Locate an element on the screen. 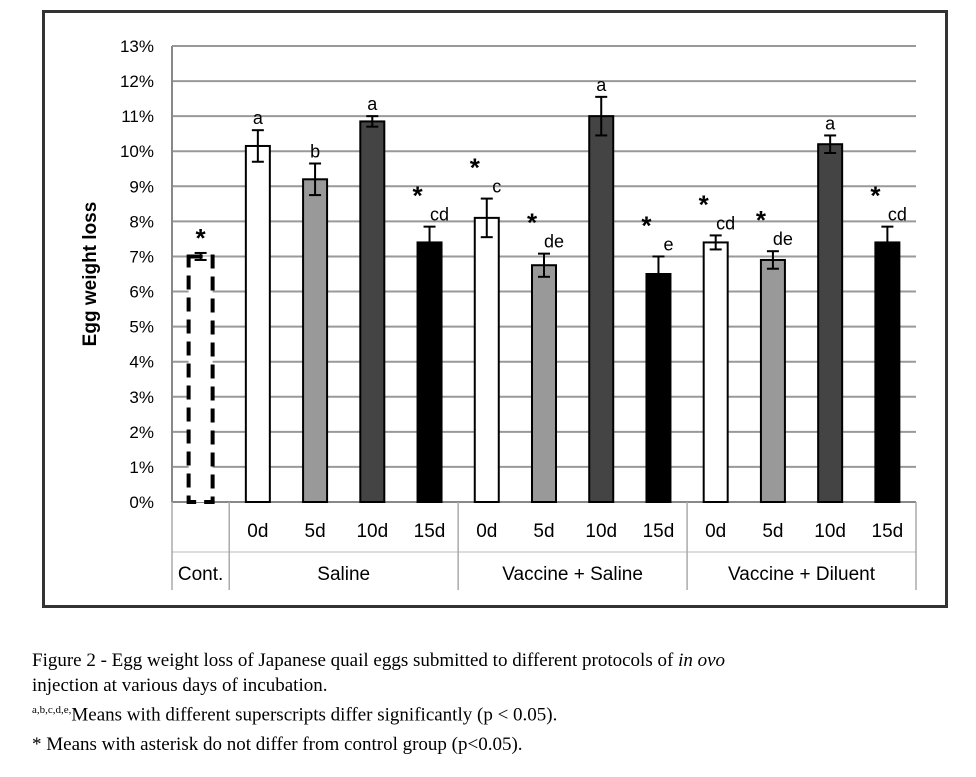 This screenshot has width=976, height=777. bar-vaccine-saline-0d is located at coordinates (486, 359).